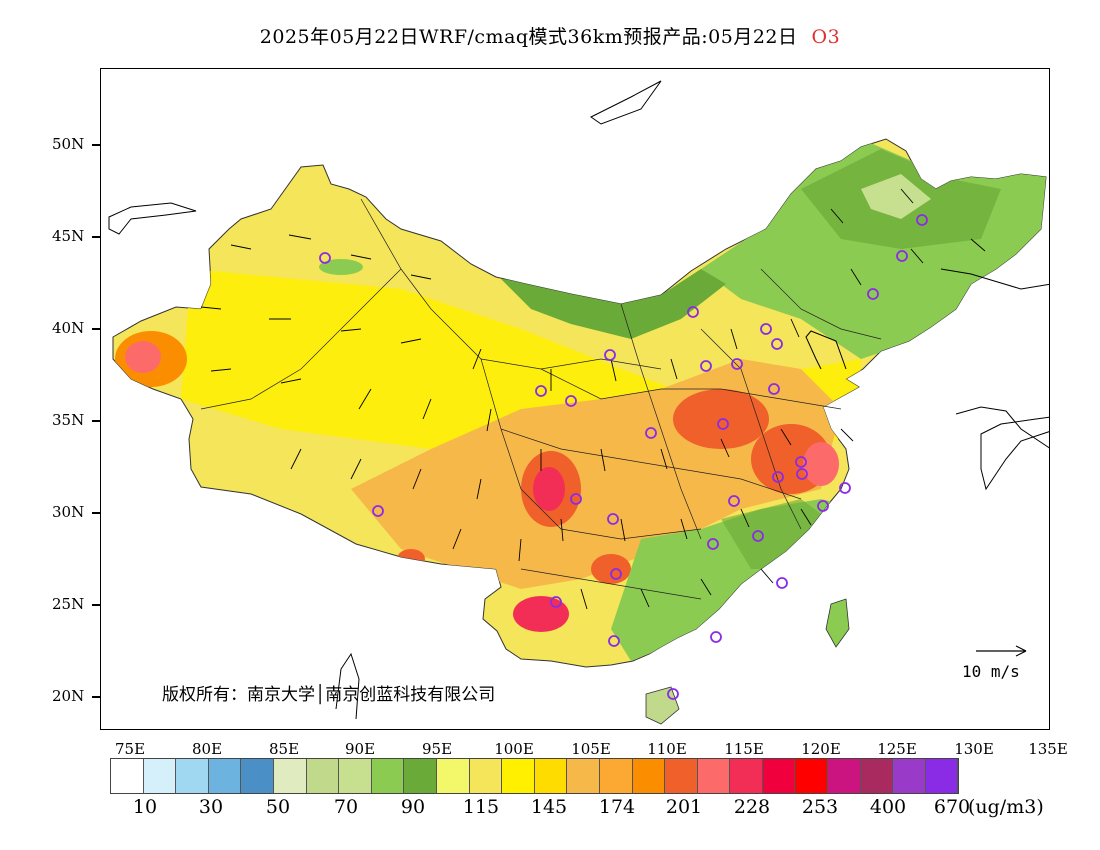  What do you see at coordinates (68, 144) in the screenshot?
I see `lat-label-50n: 50N` at bounding box center [68, 144].